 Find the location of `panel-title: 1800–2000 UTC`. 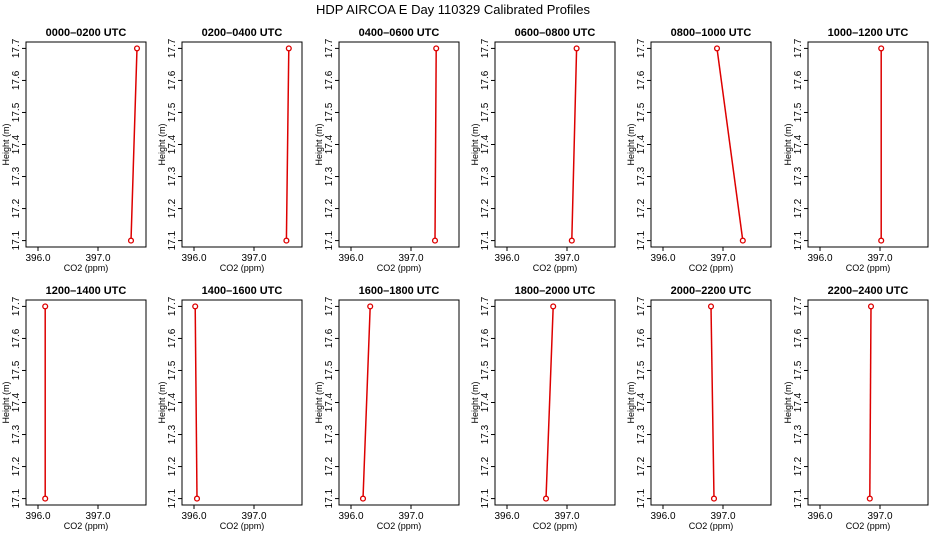

panel-title: 1800–2000 UTC is located at coordinates (555, 291).